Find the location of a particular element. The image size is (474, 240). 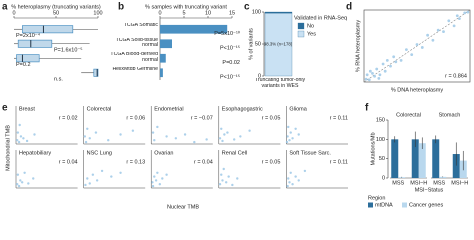

p-value: P=0.02 is located at coordinates (231, 63).